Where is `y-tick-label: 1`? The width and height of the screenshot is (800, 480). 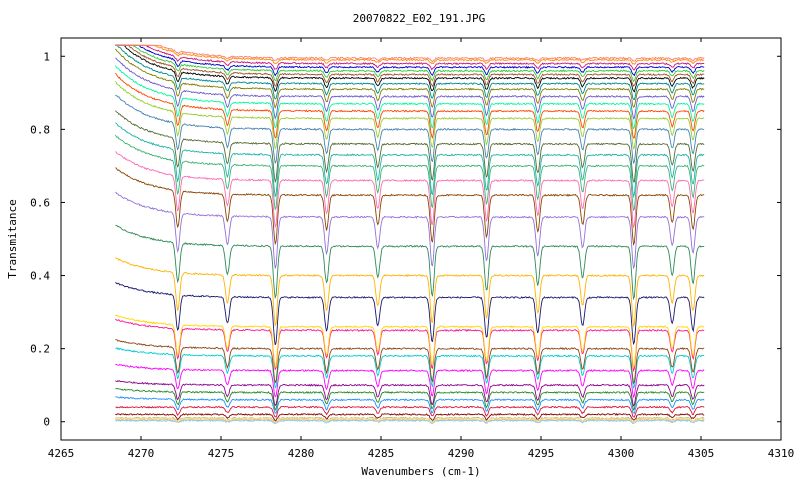 y-tick-label: 1 is located at coordinates (46, 56).